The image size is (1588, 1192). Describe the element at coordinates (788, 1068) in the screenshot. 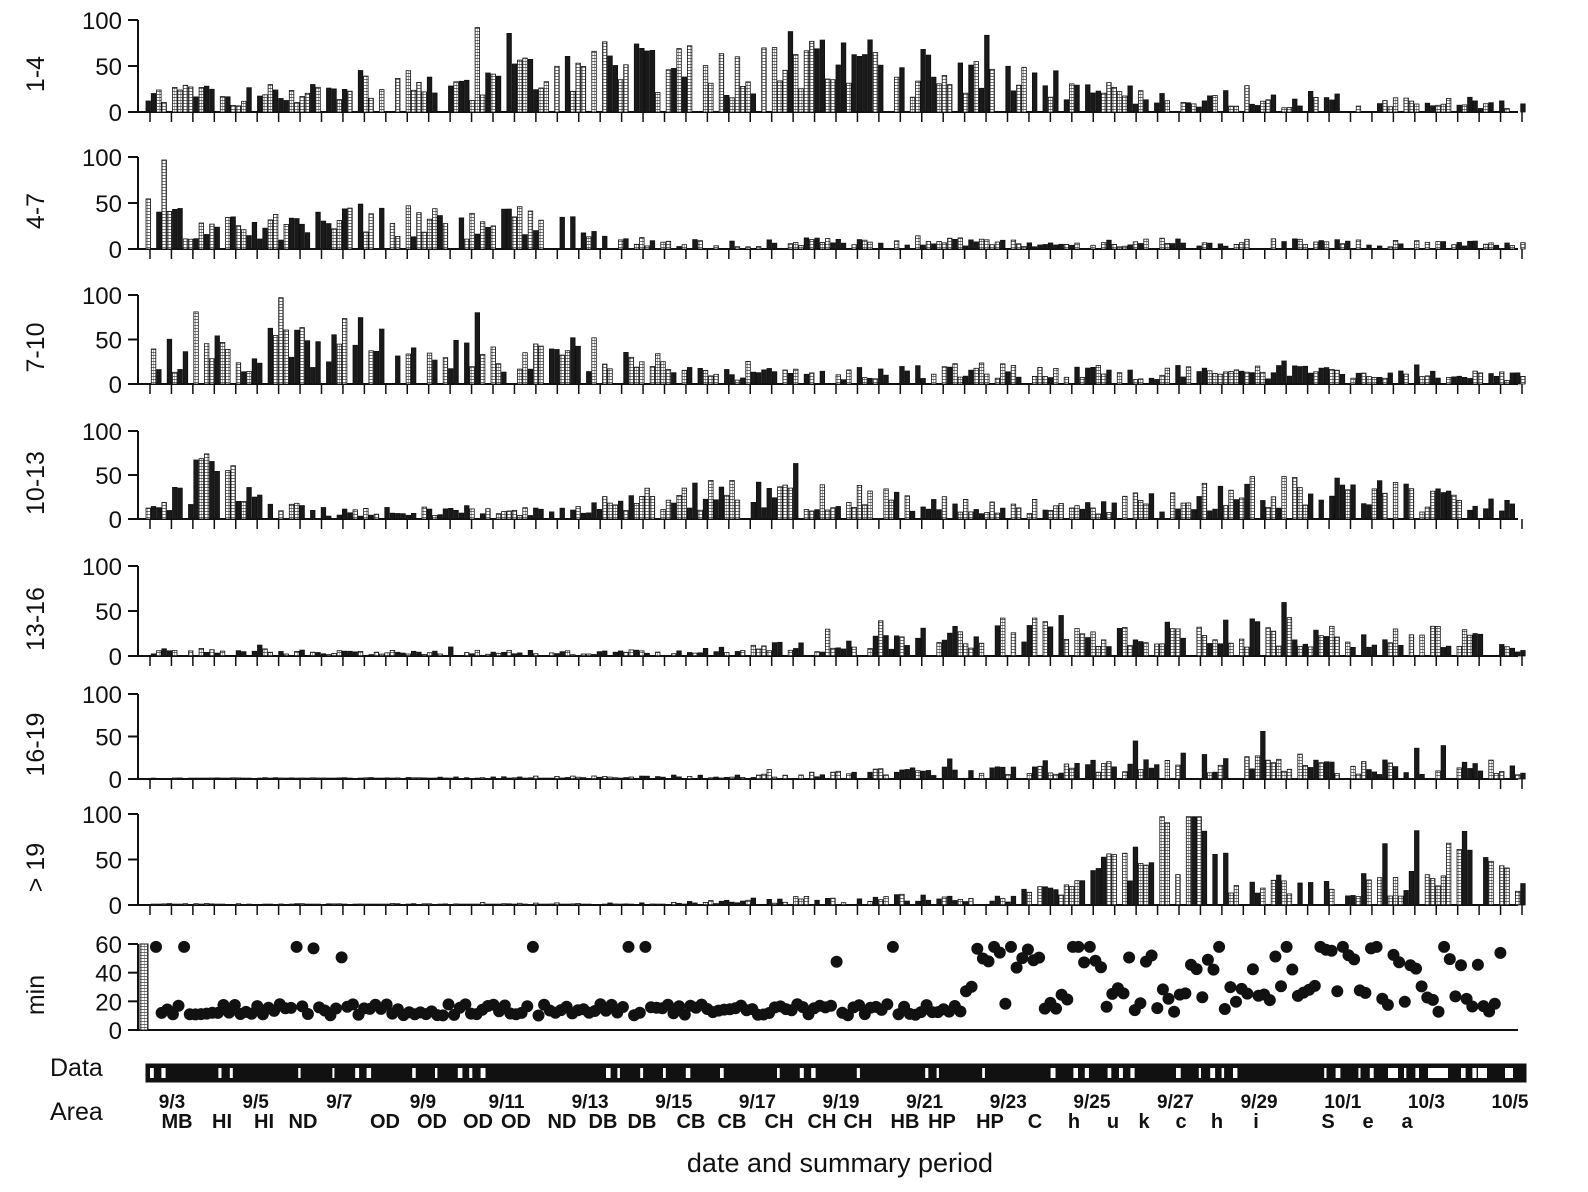

I see `data-row: Data` at that location.